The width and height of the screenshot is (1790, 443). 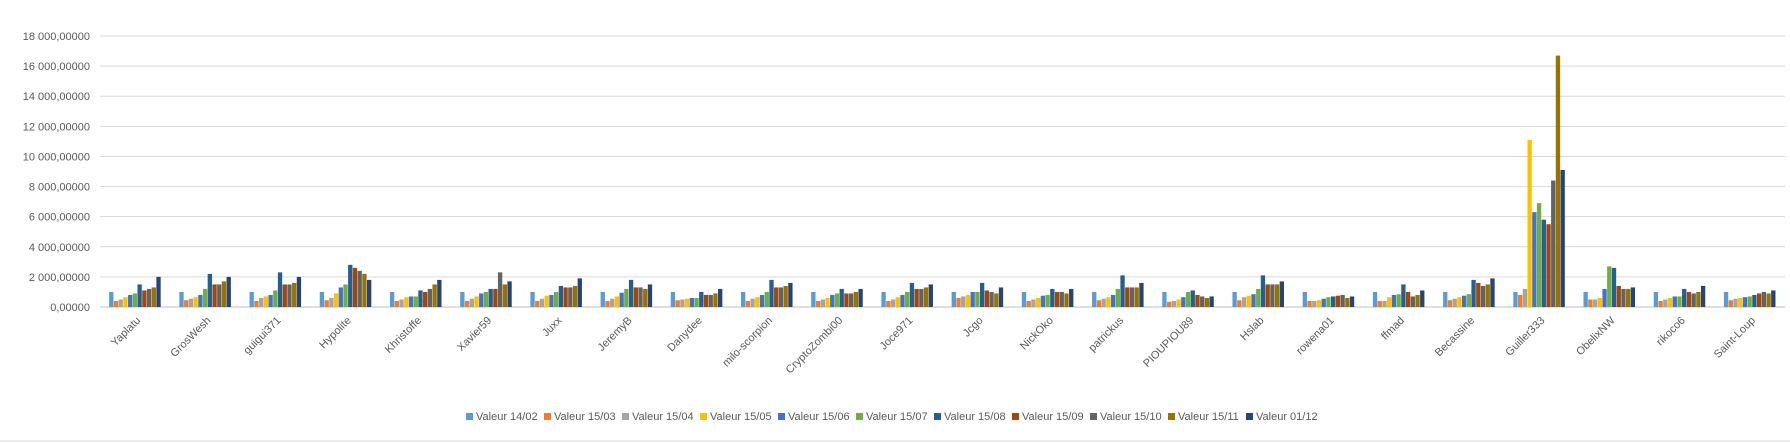 I want to click on y-tick-label: 8 000,00000, so click(x=59, y=188).